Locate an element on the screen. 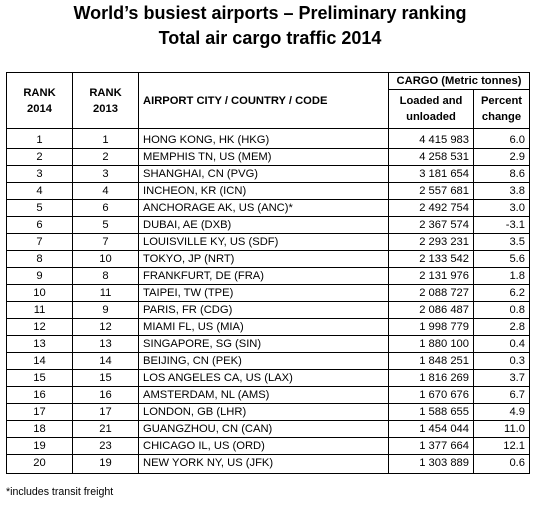 This screenshot has width=540, height=505. rank-2014-cell: 14 is located at coordinates (39, 361).